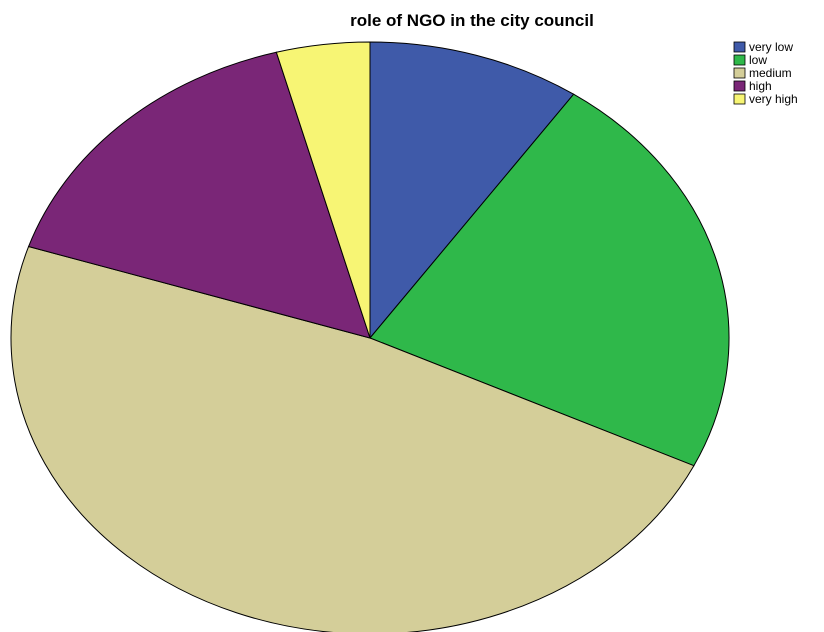 This screenshot has width=824, height=632. Describe the element at coordinates (771, 47) in the screenshot. I see `legend-label-very-low: very low` at that location.